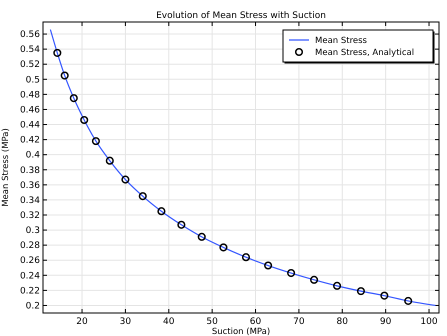 The width and height of the screenshot is (447, 336). What do you see at coordinates (30, 201) in the screenshot?
I see `y-tick-label: 0.34` at bounding box center [30, 201].